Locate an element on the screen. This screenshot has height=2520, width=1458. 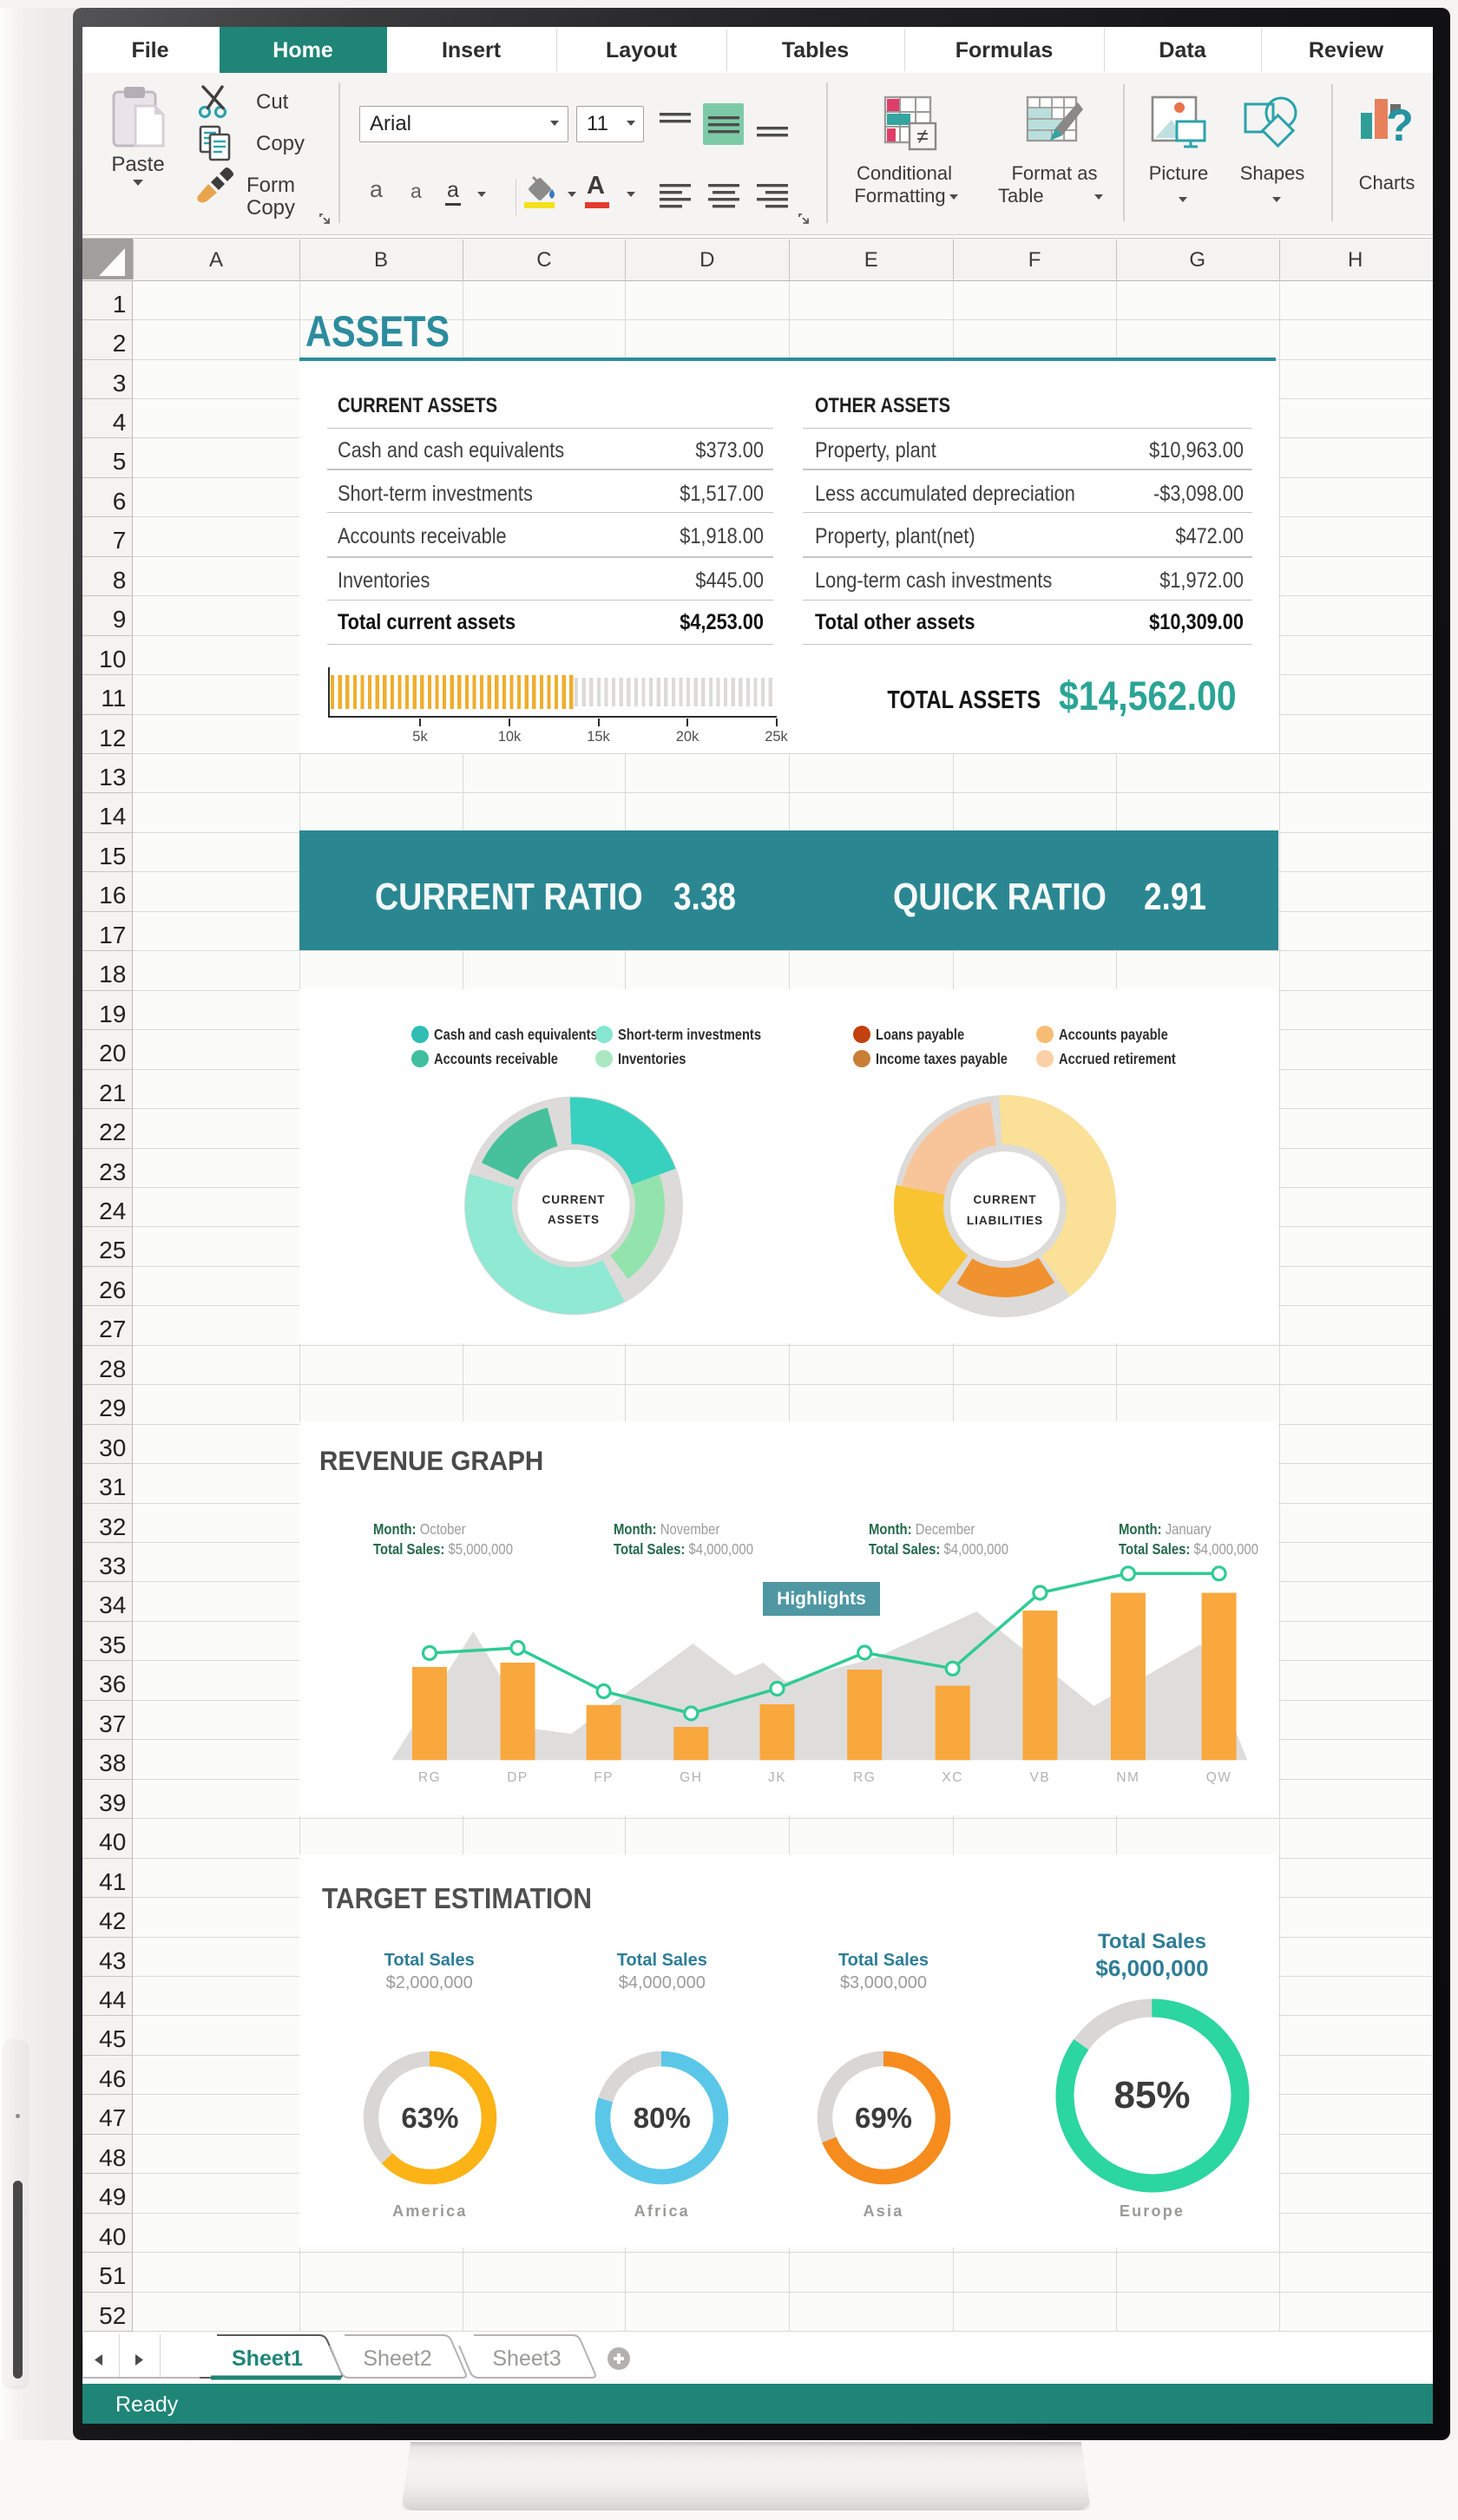
svg-text: FP is located at coordinates (604, 1777).